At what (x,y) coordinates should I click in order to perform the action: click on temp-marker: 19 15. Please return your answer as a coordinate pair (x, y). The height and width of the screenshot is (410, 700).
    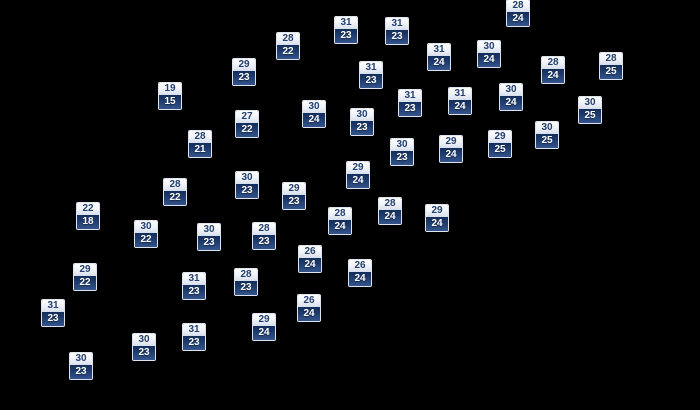
    Looking at the image, I should click on (170, 96).